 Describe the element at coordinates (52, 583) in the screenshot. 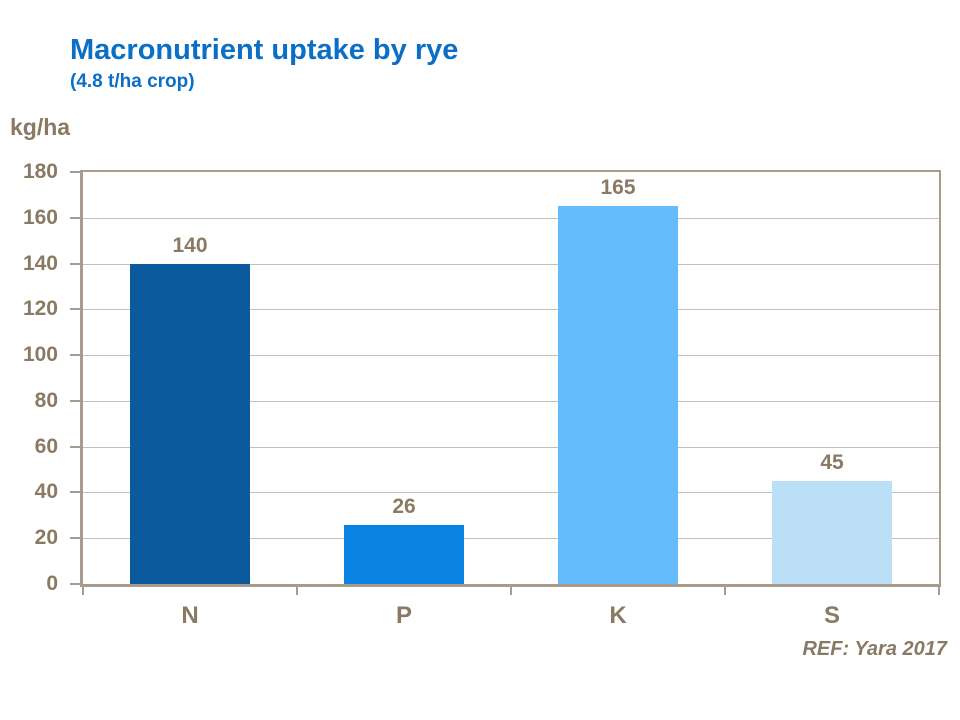

I see `y-tick-label: 0` at that location.